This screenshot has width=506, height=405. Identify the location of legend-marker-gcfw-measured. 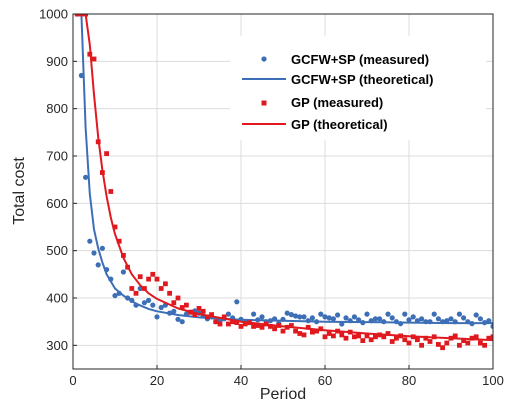
(264, 59).